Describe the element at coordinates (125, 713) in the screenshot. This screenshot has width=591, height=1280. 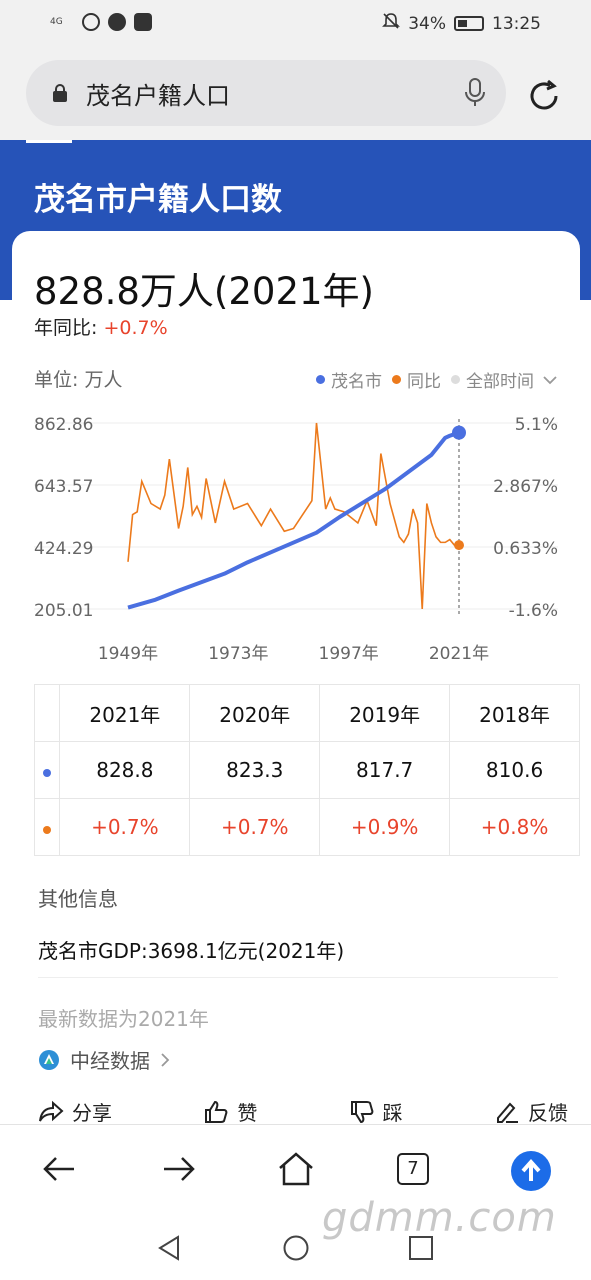
I see `year-cell: 2021年` at that location.